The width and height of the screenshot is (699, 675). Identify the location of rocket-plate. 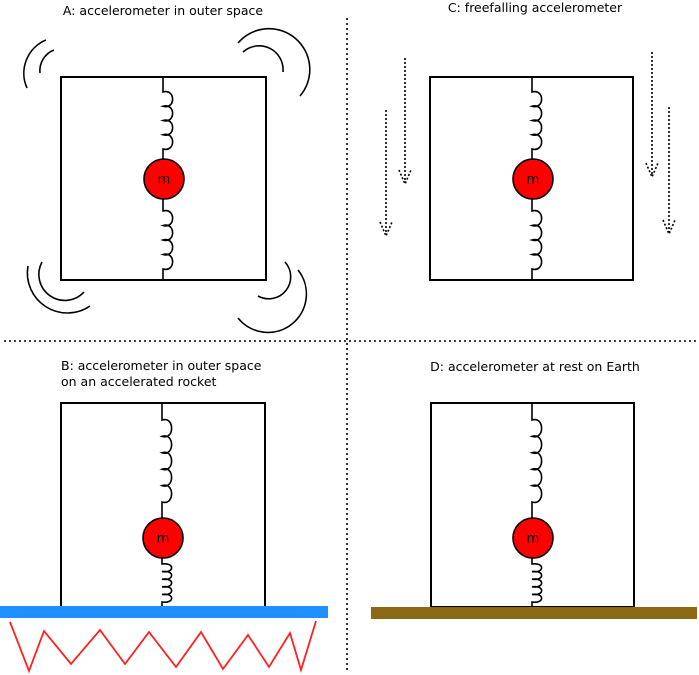
(164, 612).